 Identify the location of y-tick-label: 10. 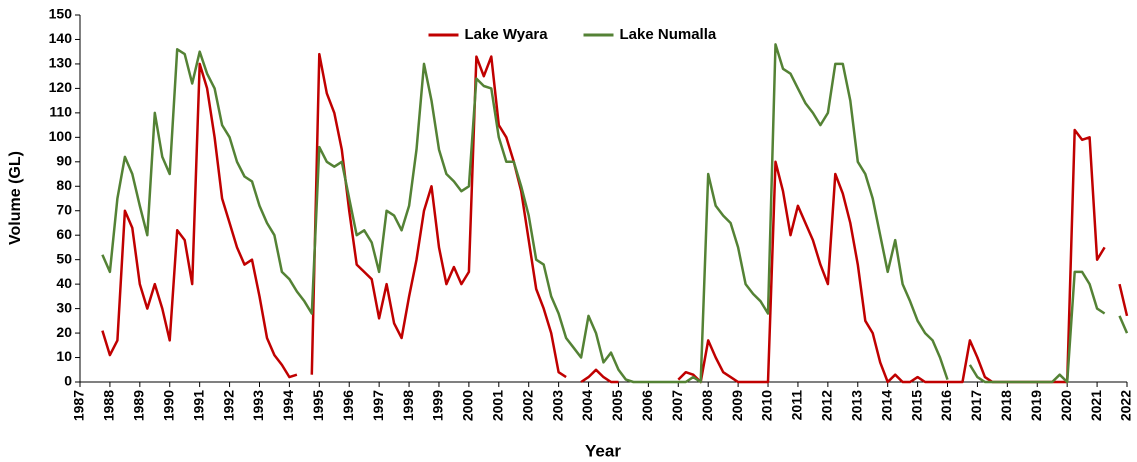
(64, 356).